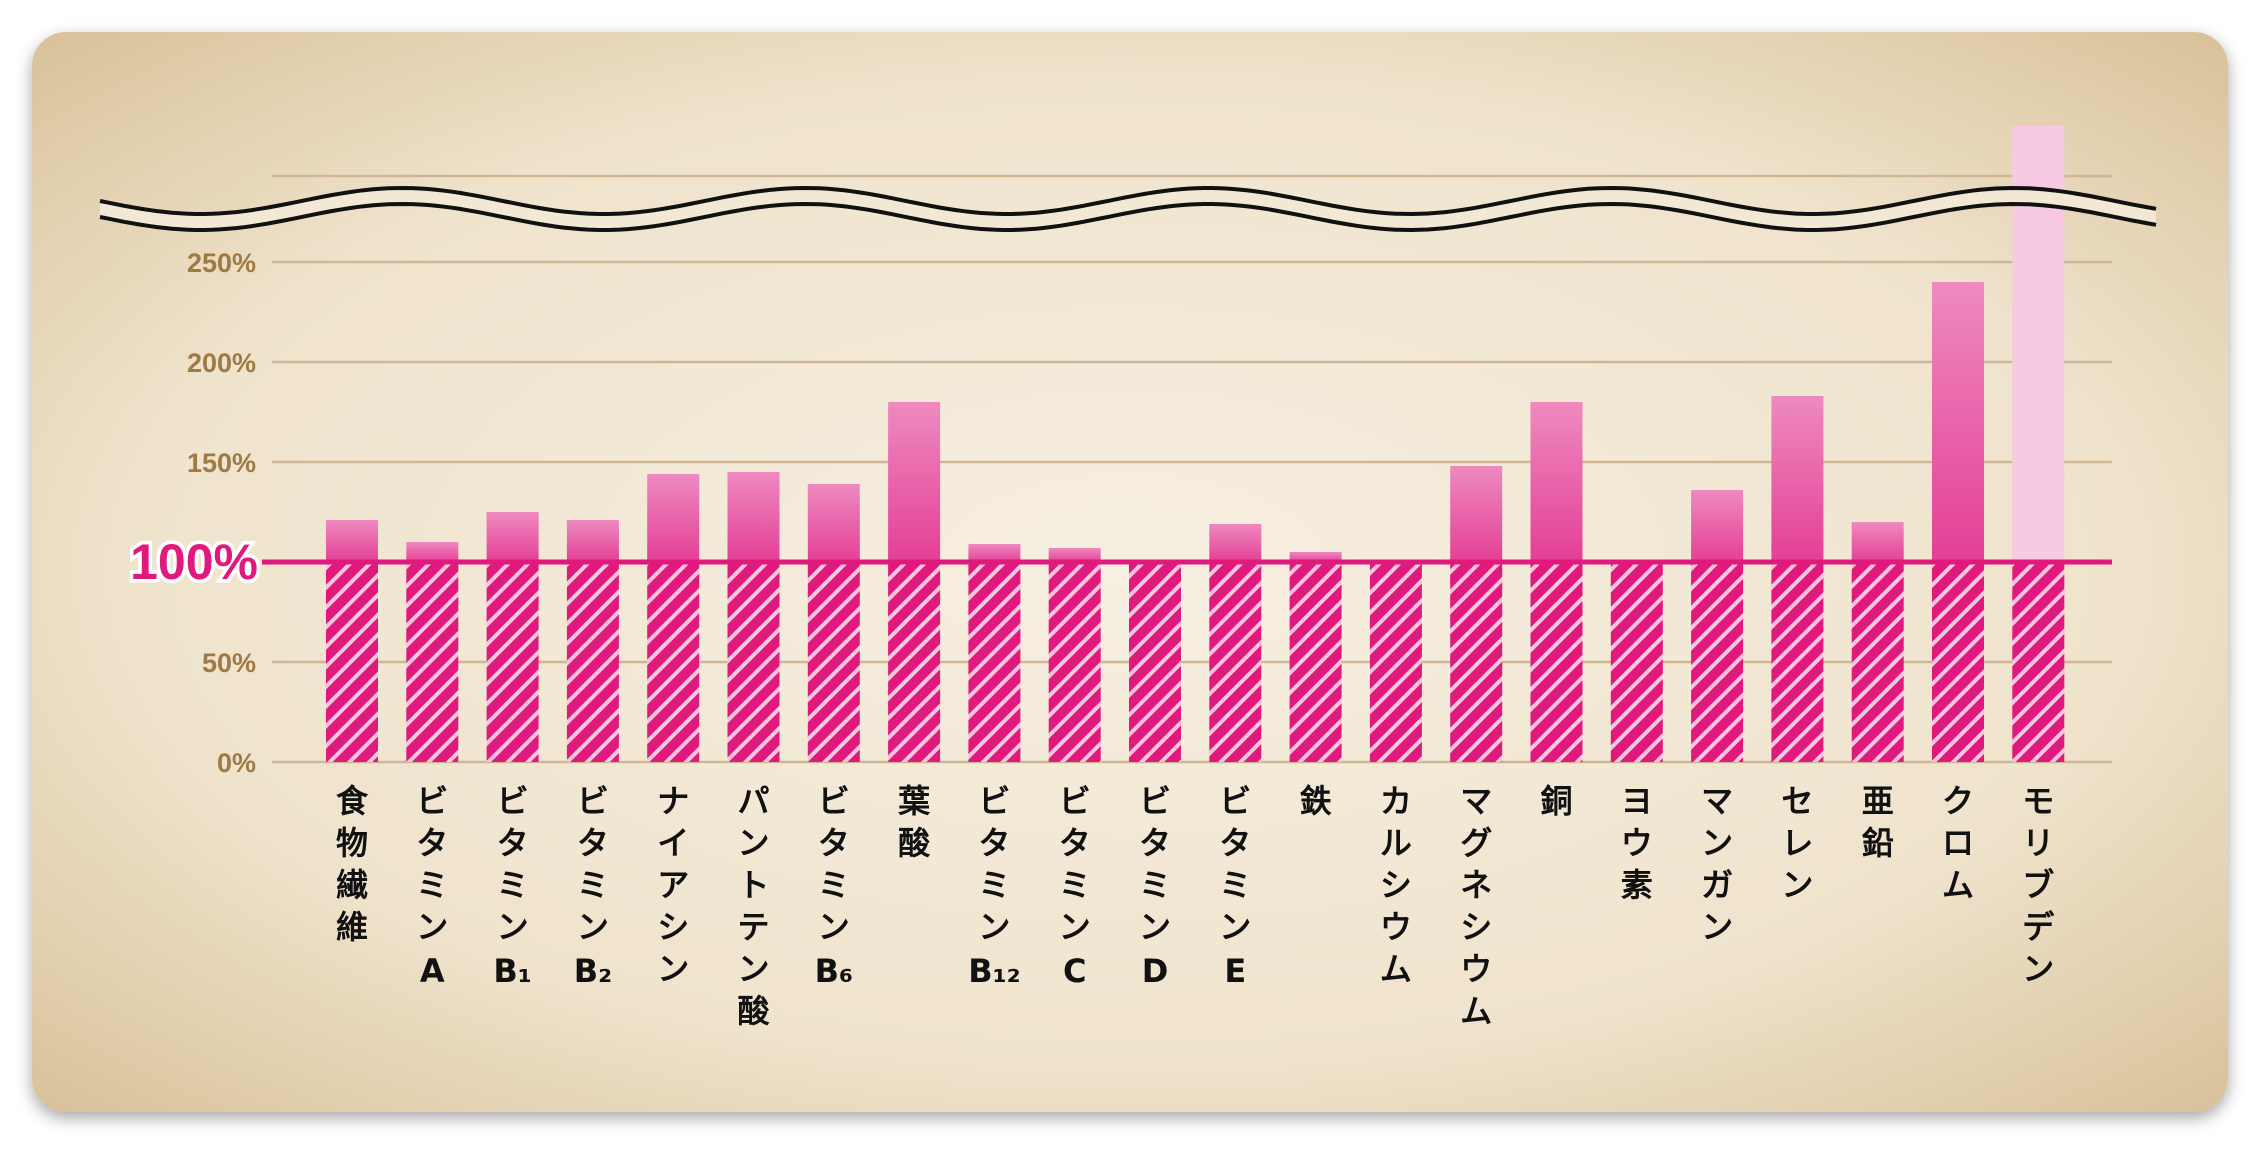 The image size is (2260, 1150). I want to click on category-label-char: セ, so click(1797, 801).